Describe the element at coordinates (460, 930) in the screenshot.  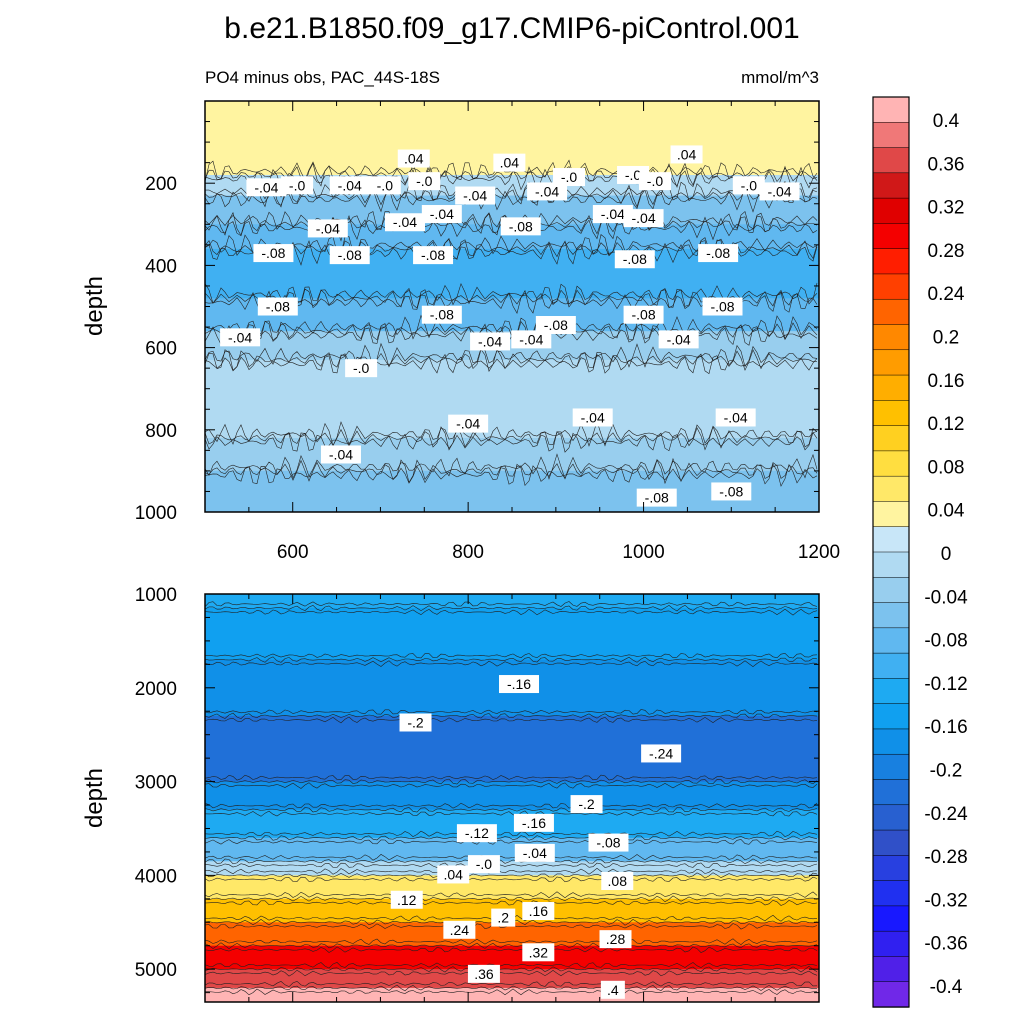
I see `contour-label-text: .24` at that location.